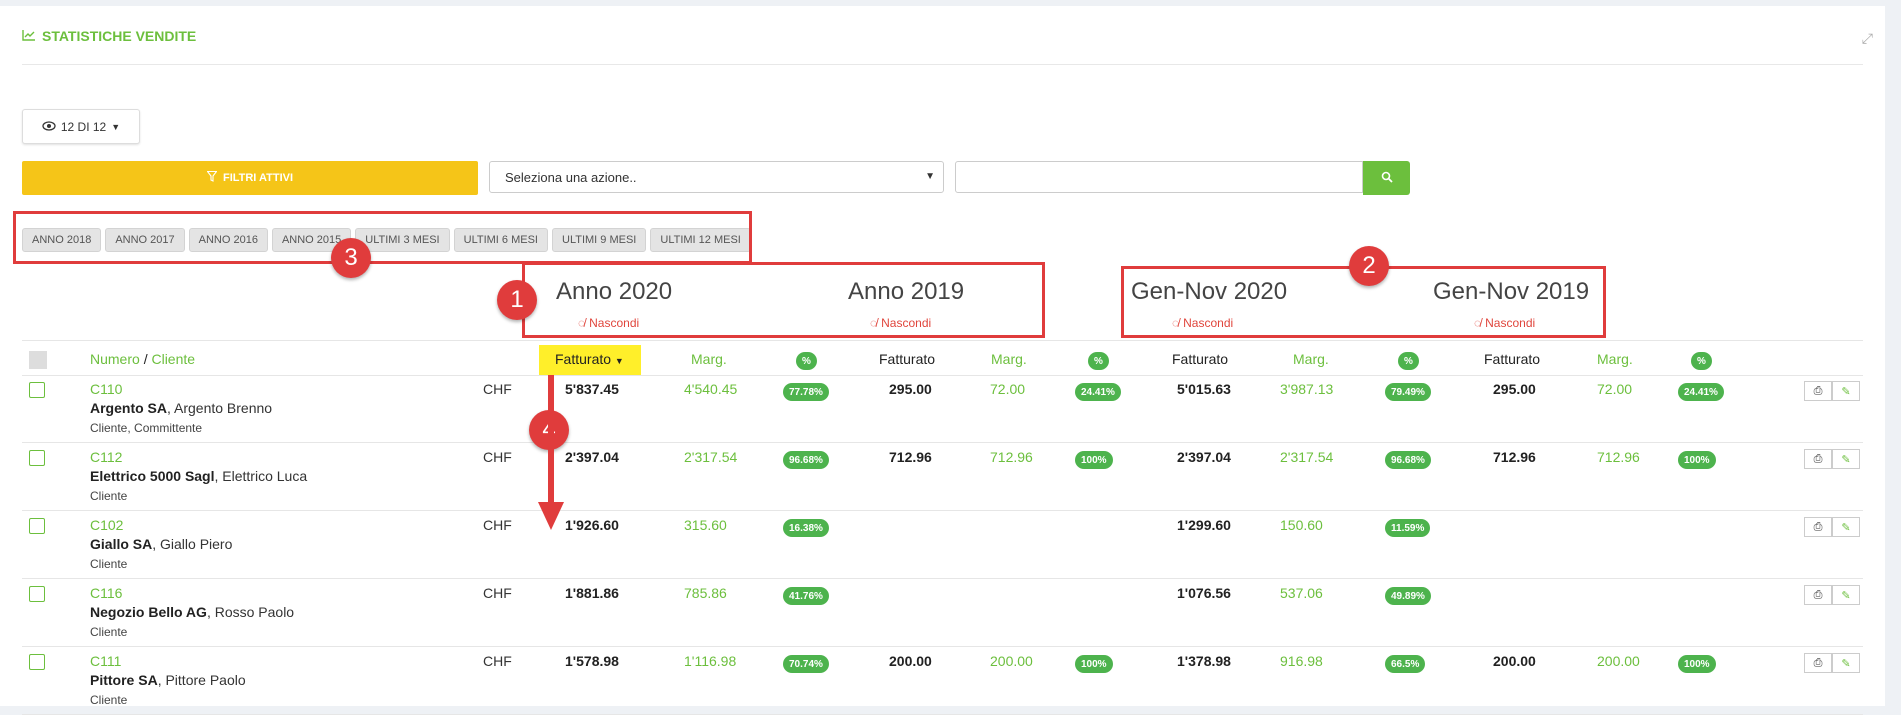  What do you see at coordinates (116, 126) in the screenshot?
I see `chevron-down-icon: ▼` at bounding box center [116, 126].